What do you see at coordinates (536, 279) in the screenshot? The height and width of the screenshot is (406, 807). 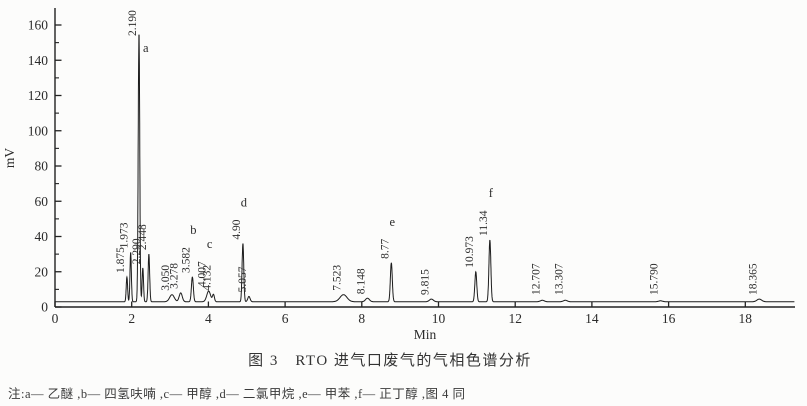 I see `peak-rt-label: 12.707` at bounding box center [536, 279].